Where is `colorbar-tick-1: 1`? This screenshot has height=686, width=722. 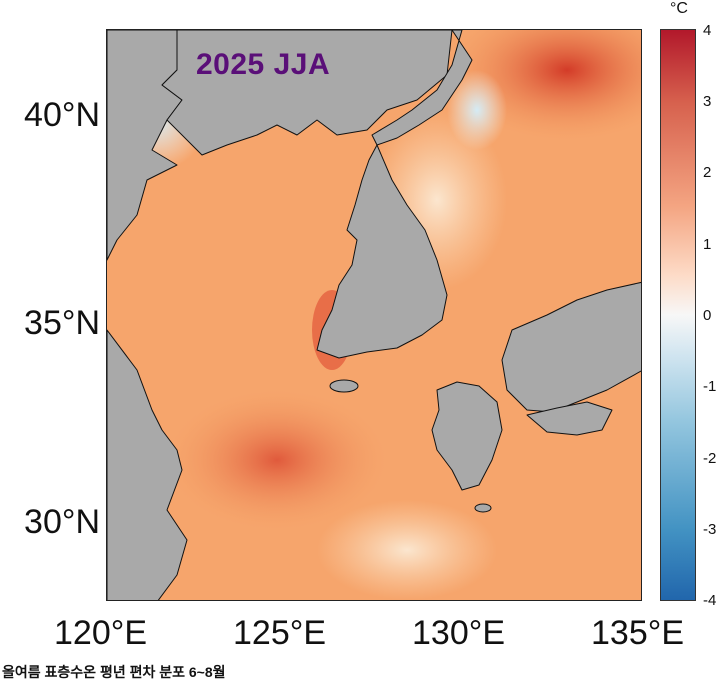
colorbar-tick-1: 1 is located at coordinates (707, 244).